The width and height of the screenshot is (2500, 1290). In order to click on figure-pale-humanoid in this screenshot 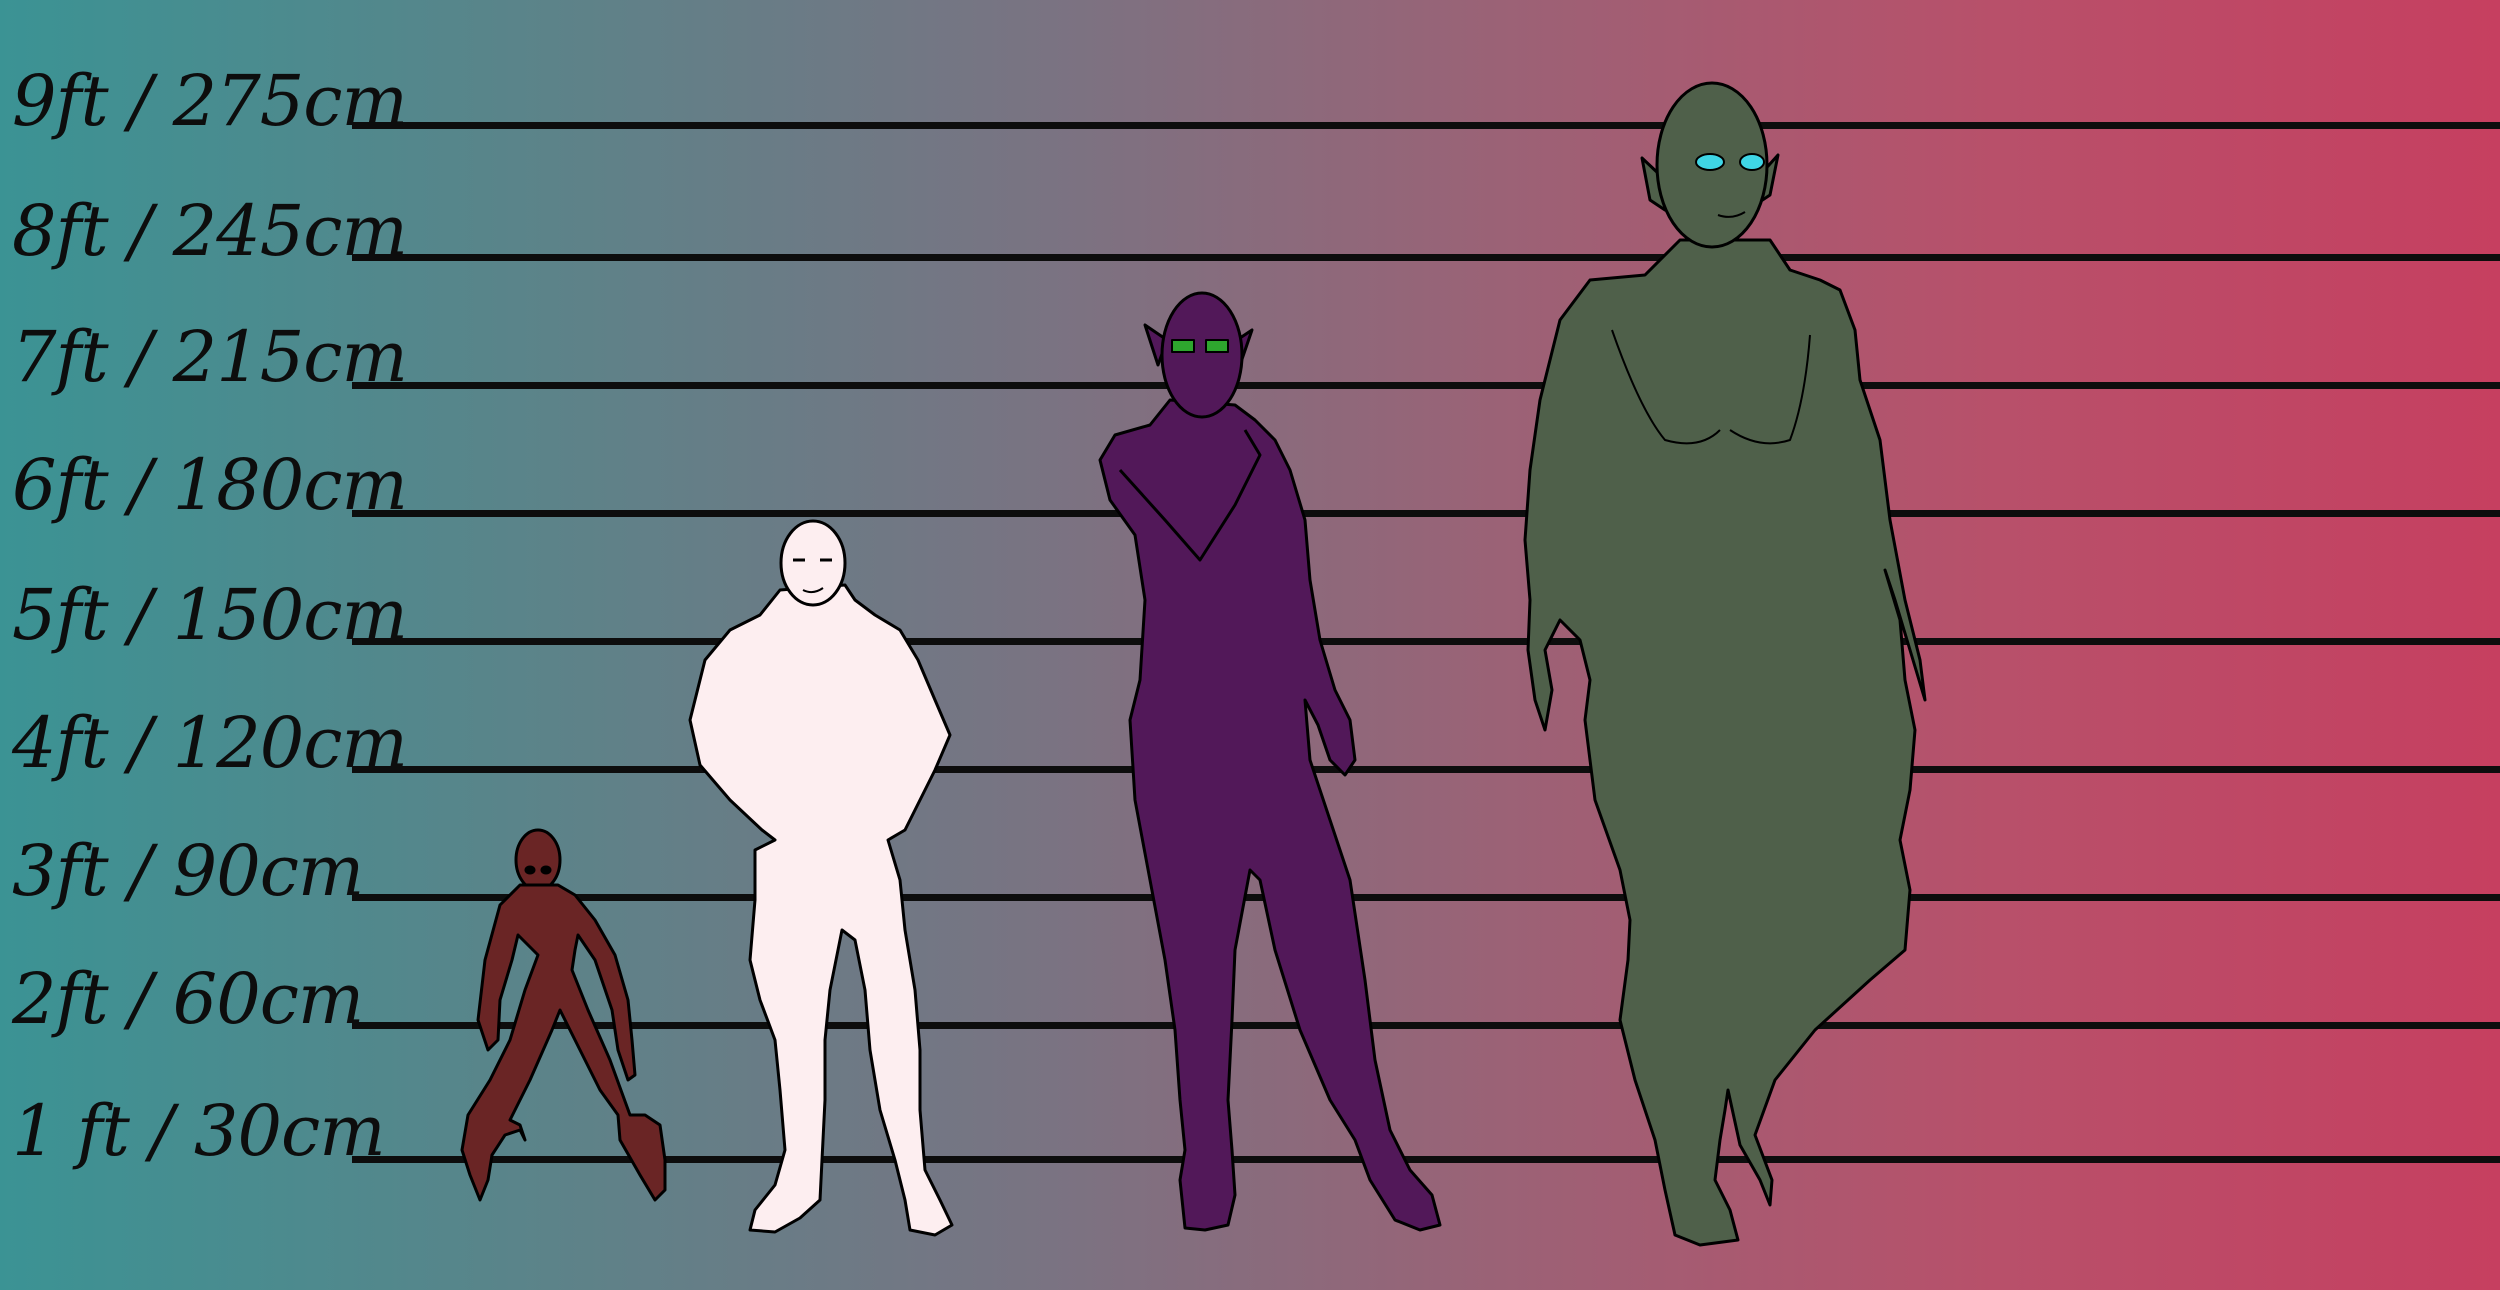, I will do `click(821, 878)`.